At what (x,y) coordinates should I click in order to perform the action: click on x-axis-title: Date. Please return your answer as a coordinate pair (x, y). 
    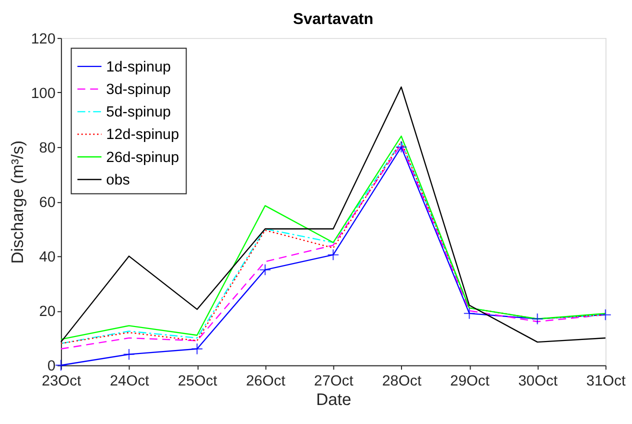
    Looking at the image, I should click on (334, 400).